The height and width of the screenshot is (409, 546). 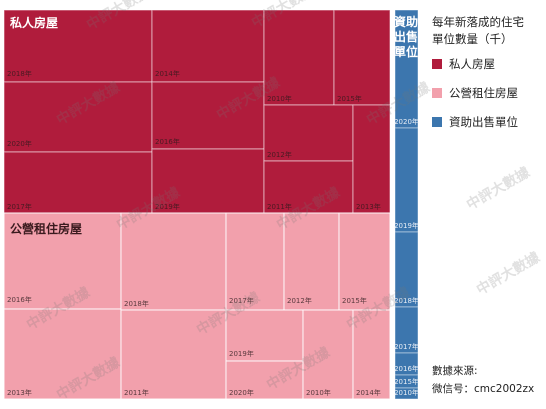 I want to click on treemap-cell-public-2012, so click(x=311, y=261).